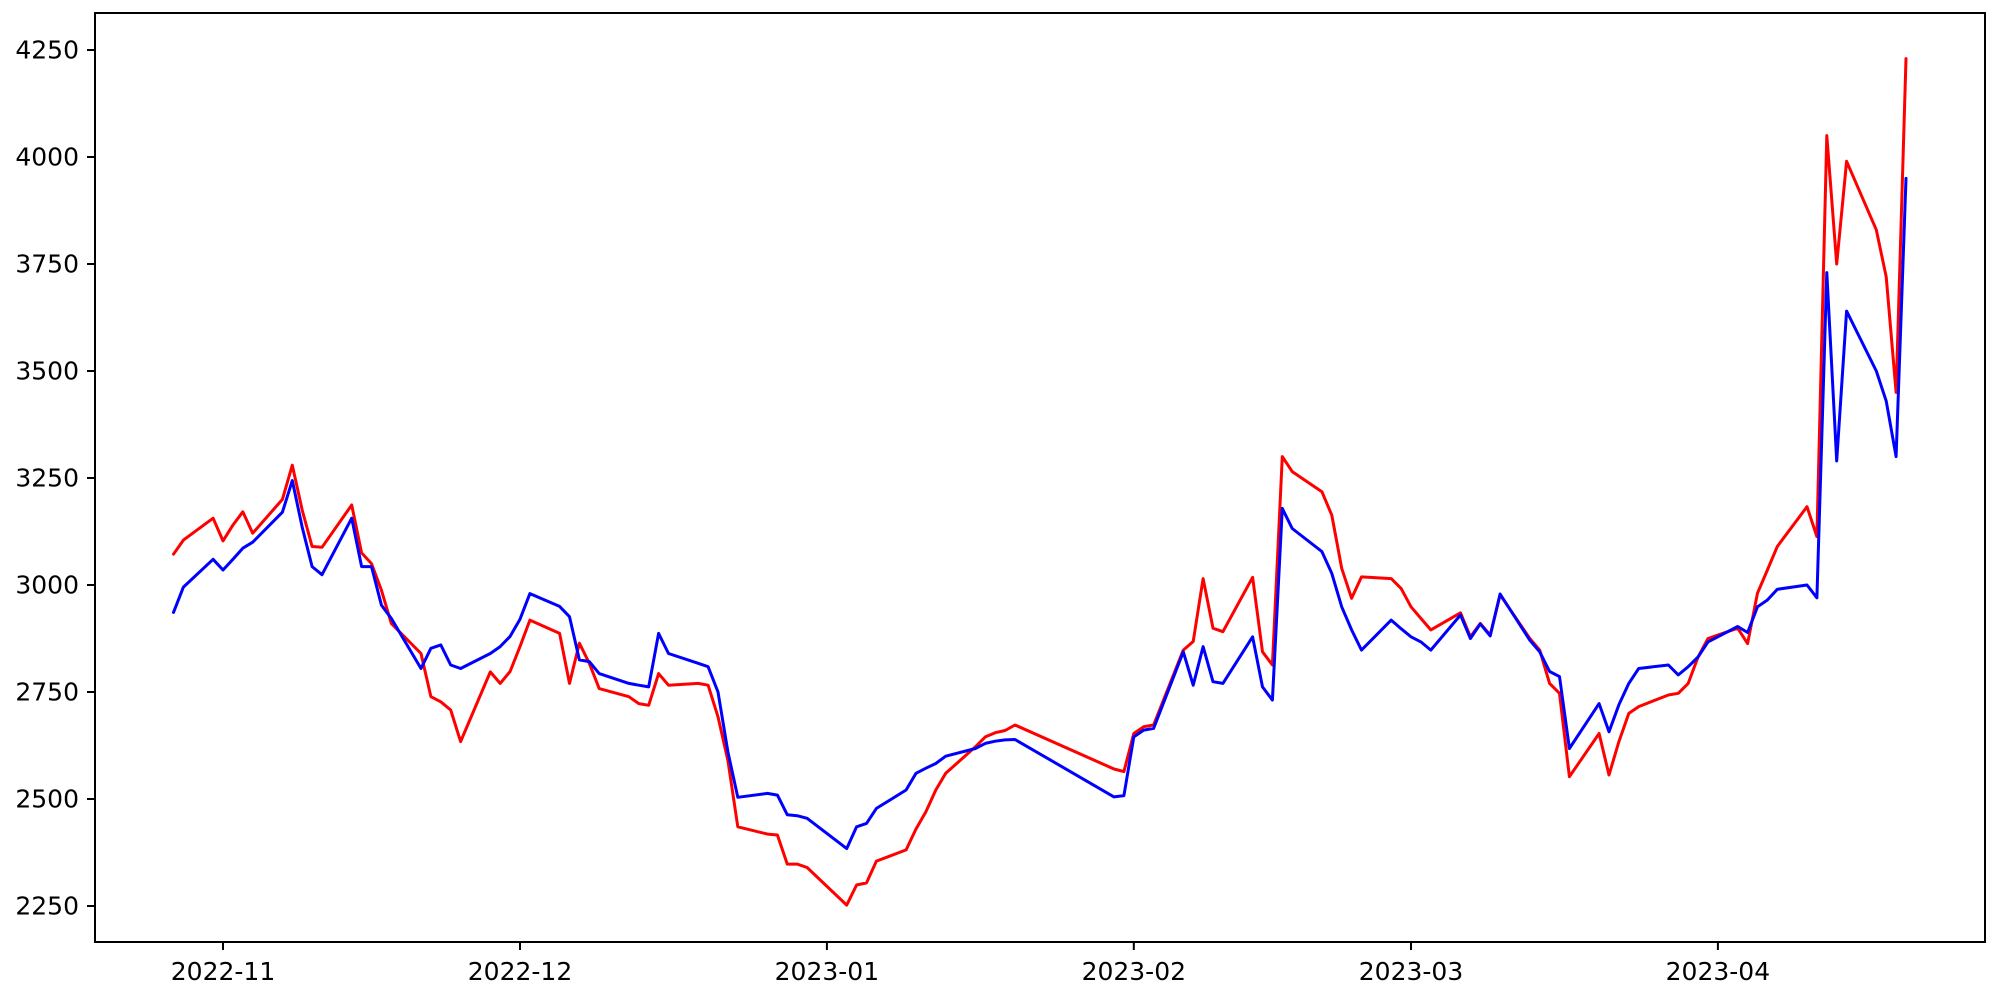 This screenshot has width=2000, height=1004. What do you see at coordinates (47, 50) in the screenshot?
I see `y-tick-label: 4250` at bounding box center [47, 50].